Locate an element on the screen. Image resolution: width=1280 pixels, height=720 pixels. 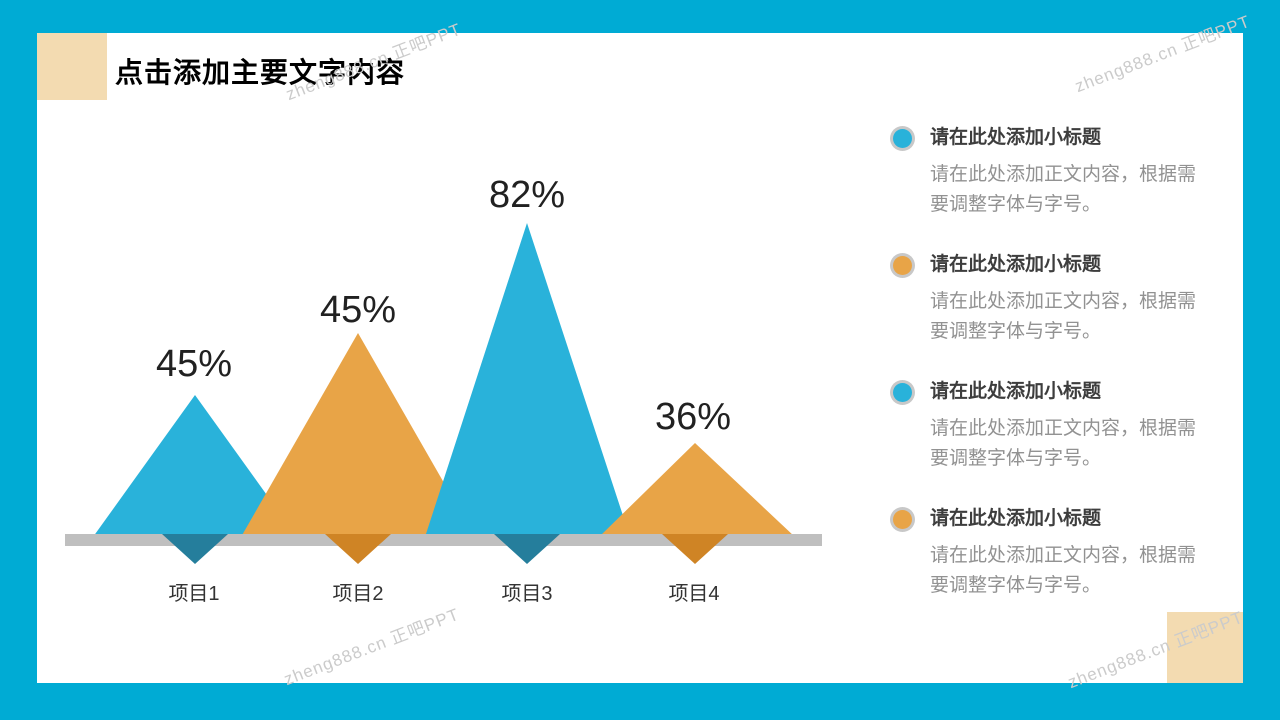
category-label-2: 项目2 is located at coordinates (358, 594).